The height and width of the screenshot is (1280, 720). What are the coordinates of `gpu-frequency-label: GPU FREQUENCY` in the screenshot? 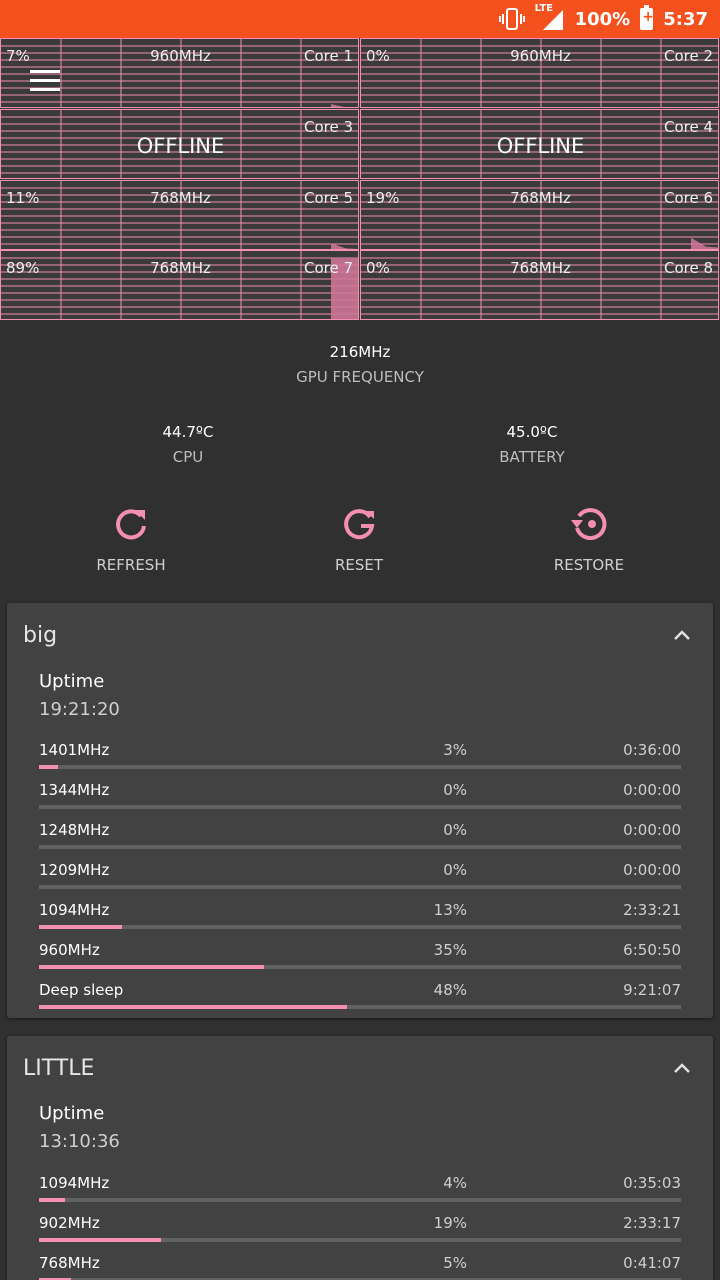 It's located at (360, 377).